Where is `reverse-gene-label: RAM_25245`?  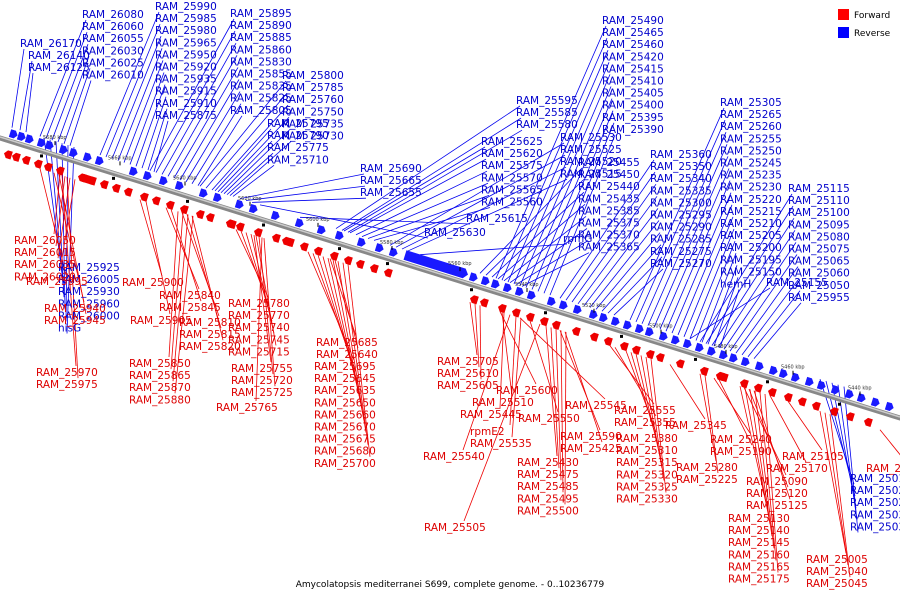 reverse-gene-label: RAM_25245 is located at coordinates (751, 164).